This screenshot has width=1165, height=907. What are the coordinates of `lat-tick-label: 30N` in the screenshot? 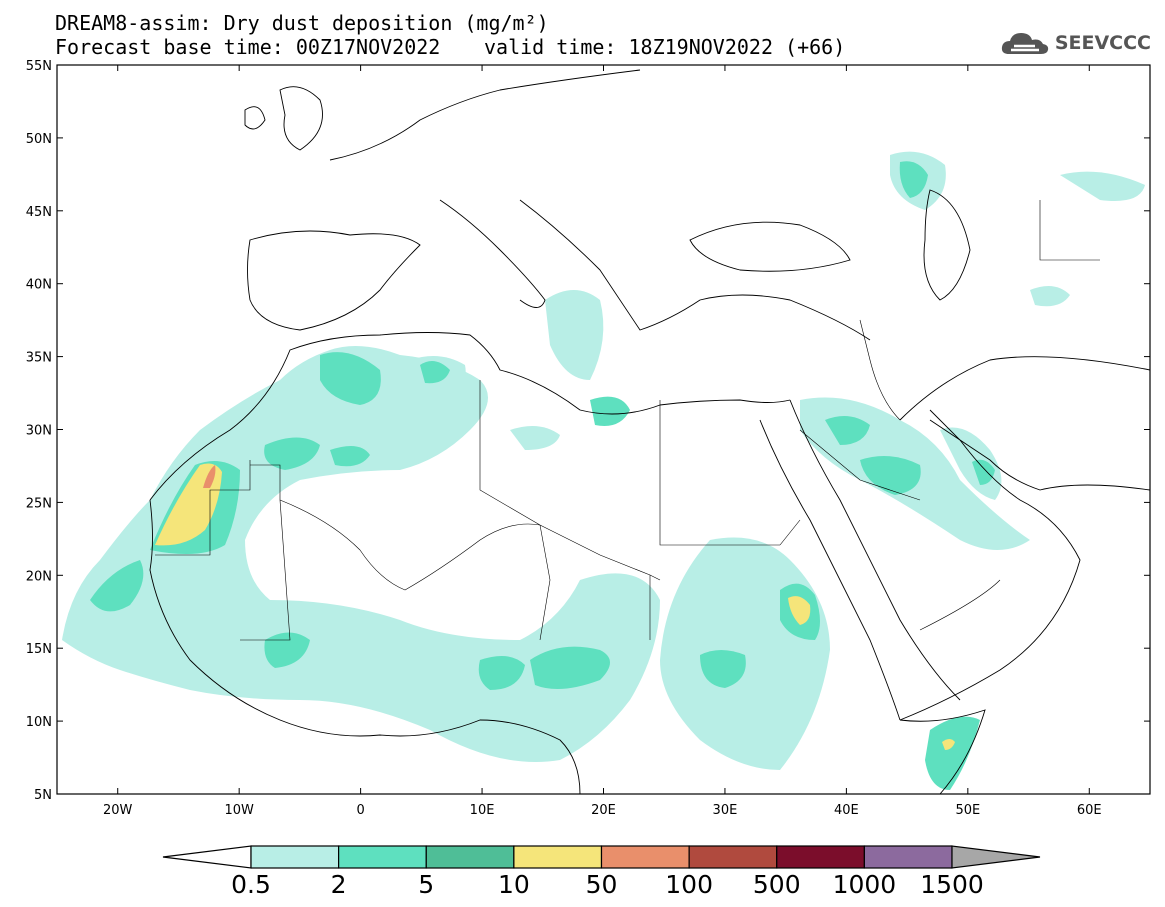 It's located at (39, 431).